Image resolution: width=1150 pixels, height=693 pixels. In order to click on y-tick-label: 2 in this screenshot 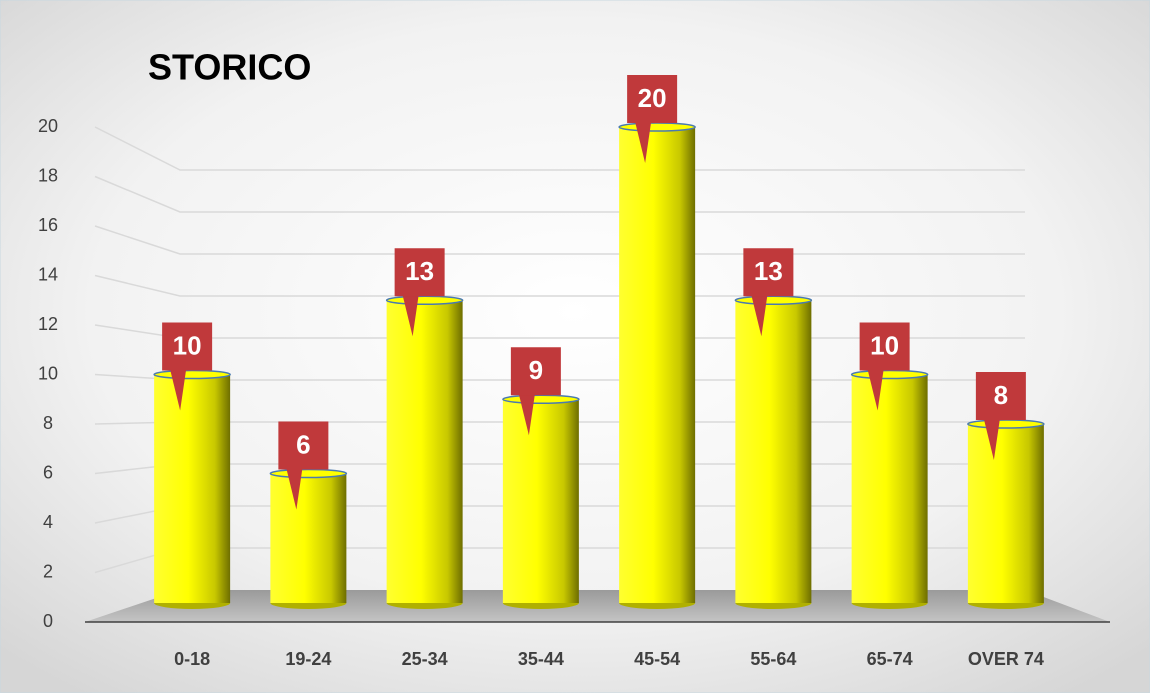, I will do `click(48, 571)`.